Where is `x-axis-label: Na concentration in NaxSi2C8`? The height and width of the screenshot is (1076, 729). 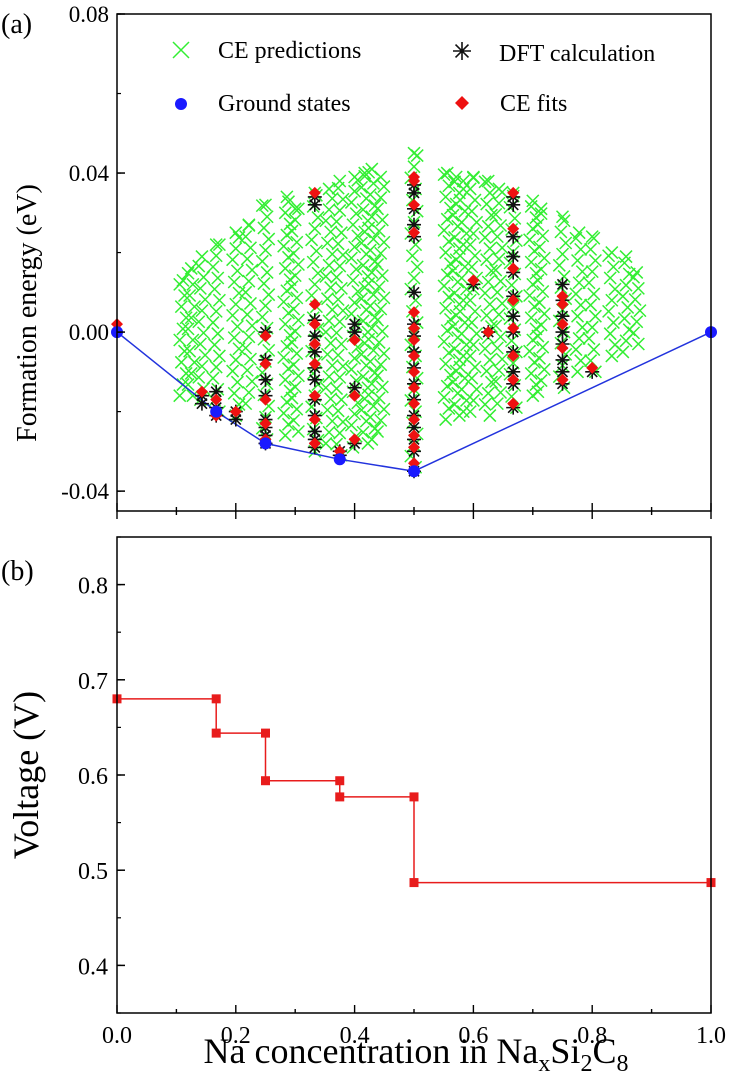
x-axis-label: Na concentration in NaxSi2C8 is located at coordinates (416, 1053).